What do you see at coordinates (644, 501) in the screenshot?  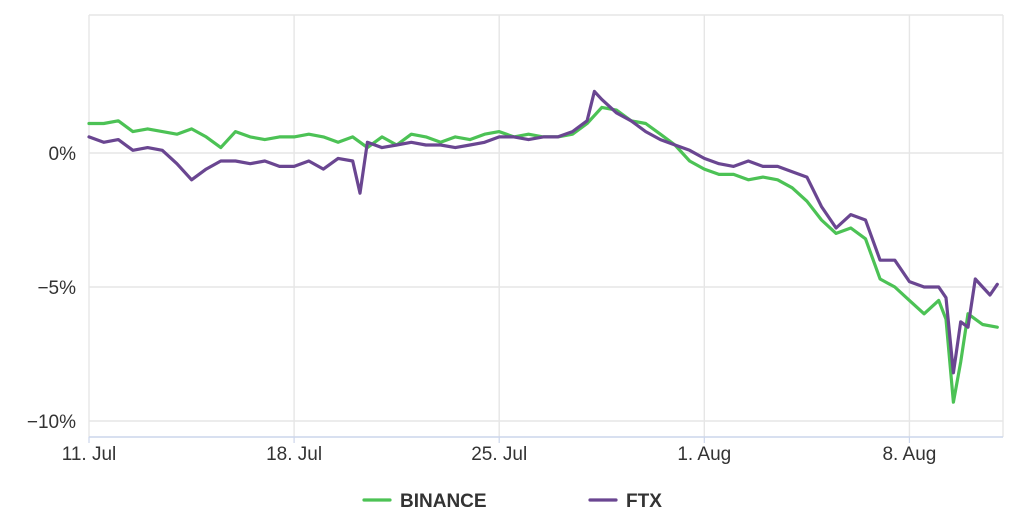 I see `legend-label: FTX` at bounding box center [644, 501].